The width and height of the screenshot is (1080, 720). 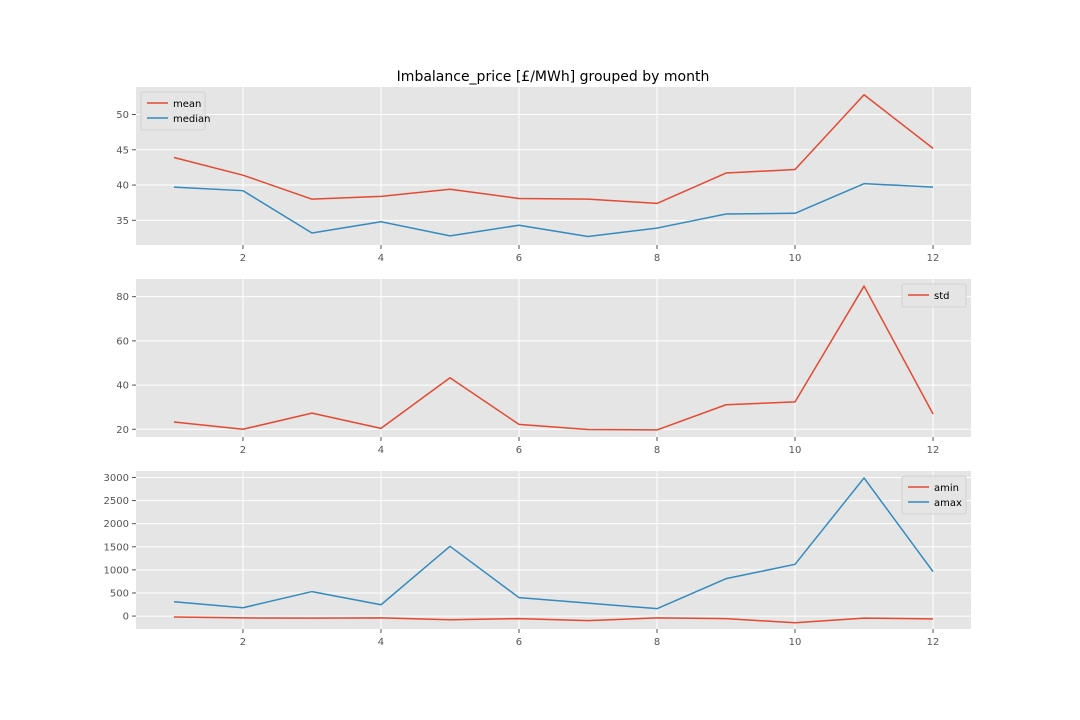 I want to click on series-line-mean, so click(x=553, y=149).